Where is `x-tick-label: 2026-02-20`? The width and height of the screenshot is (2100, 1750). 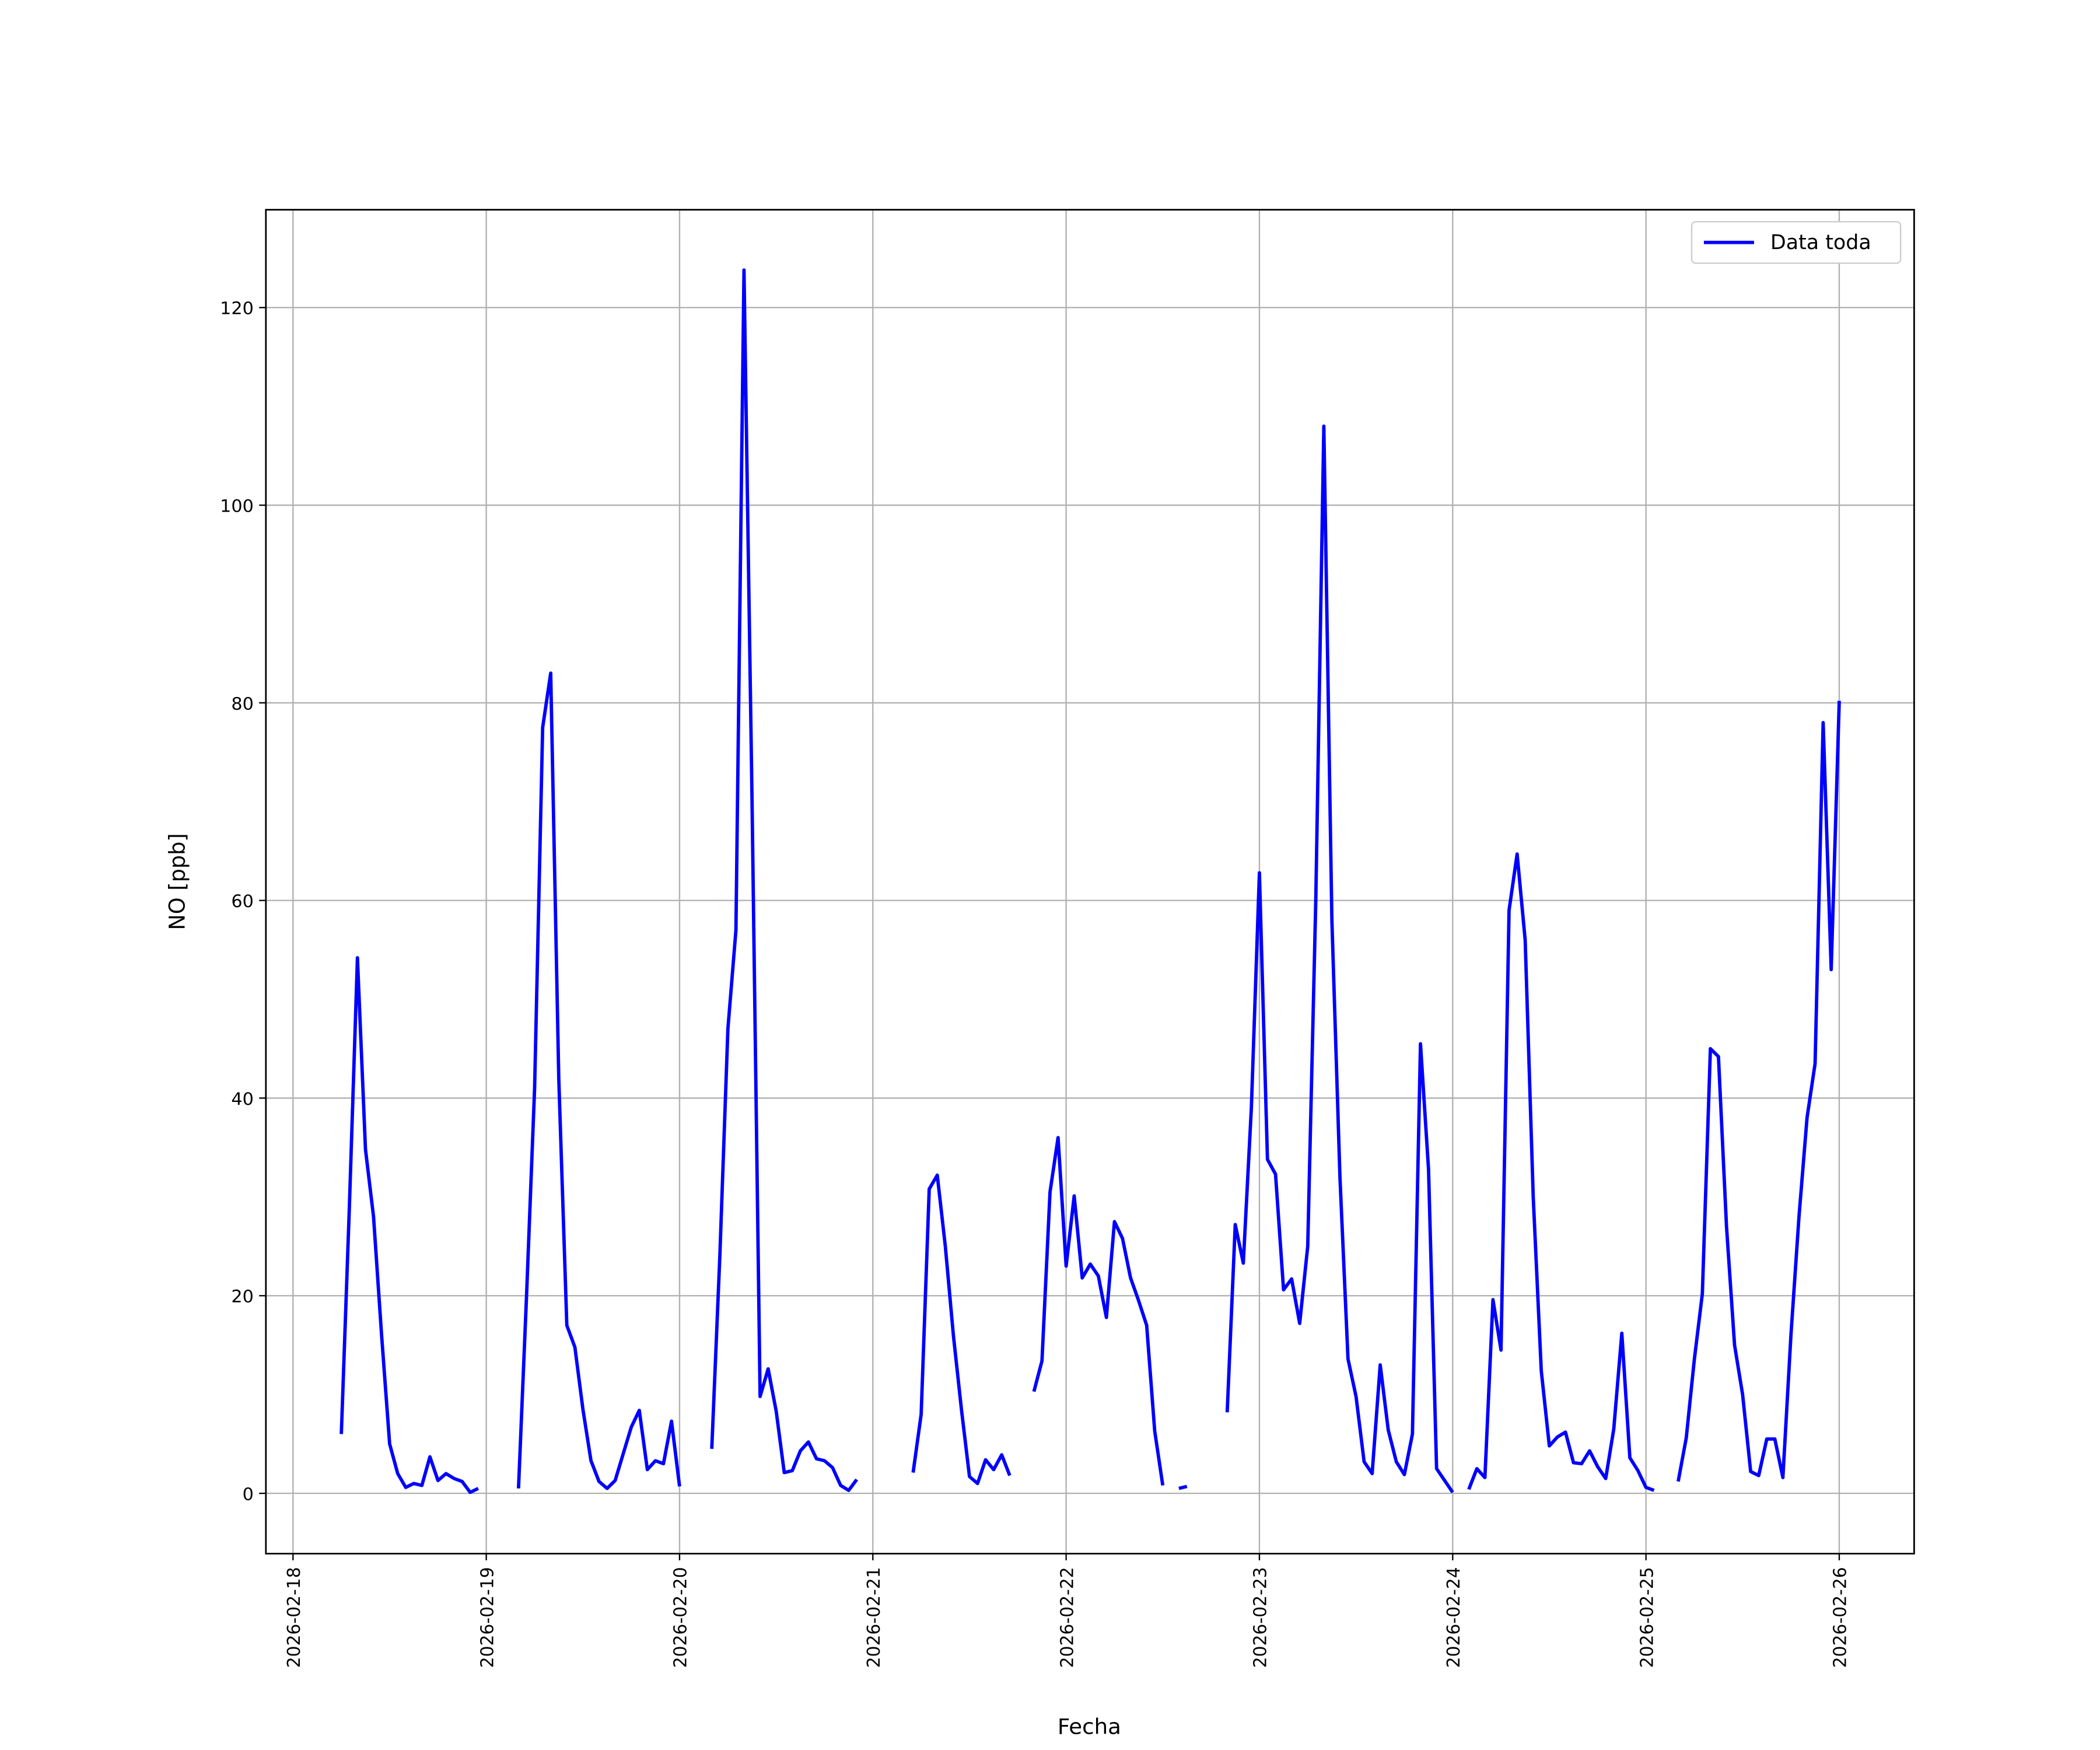
x-tick-label: 2026-02-20 is located at coordinates (680, 1617).